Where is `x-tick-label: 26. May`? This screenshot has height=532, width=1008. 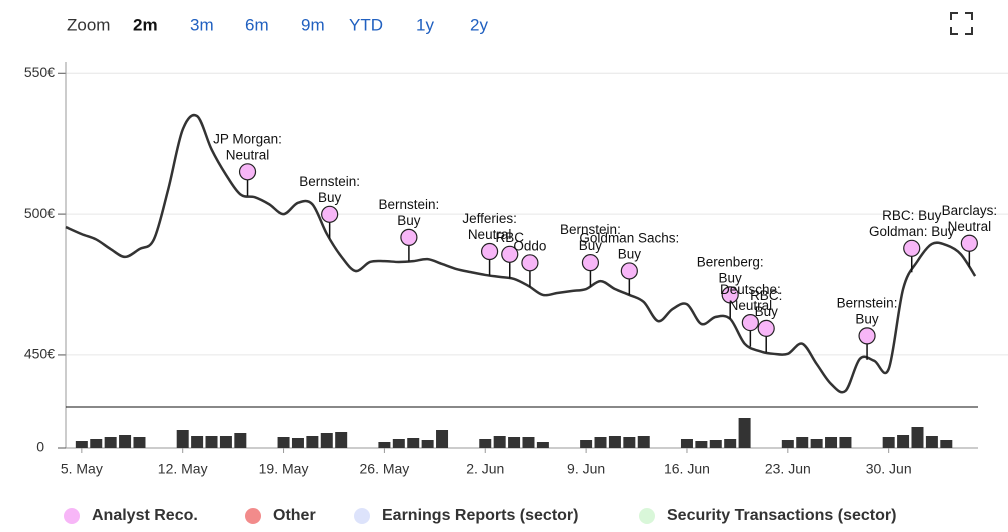
x-tick-label: 26. May is located at coordinates (385, 469).